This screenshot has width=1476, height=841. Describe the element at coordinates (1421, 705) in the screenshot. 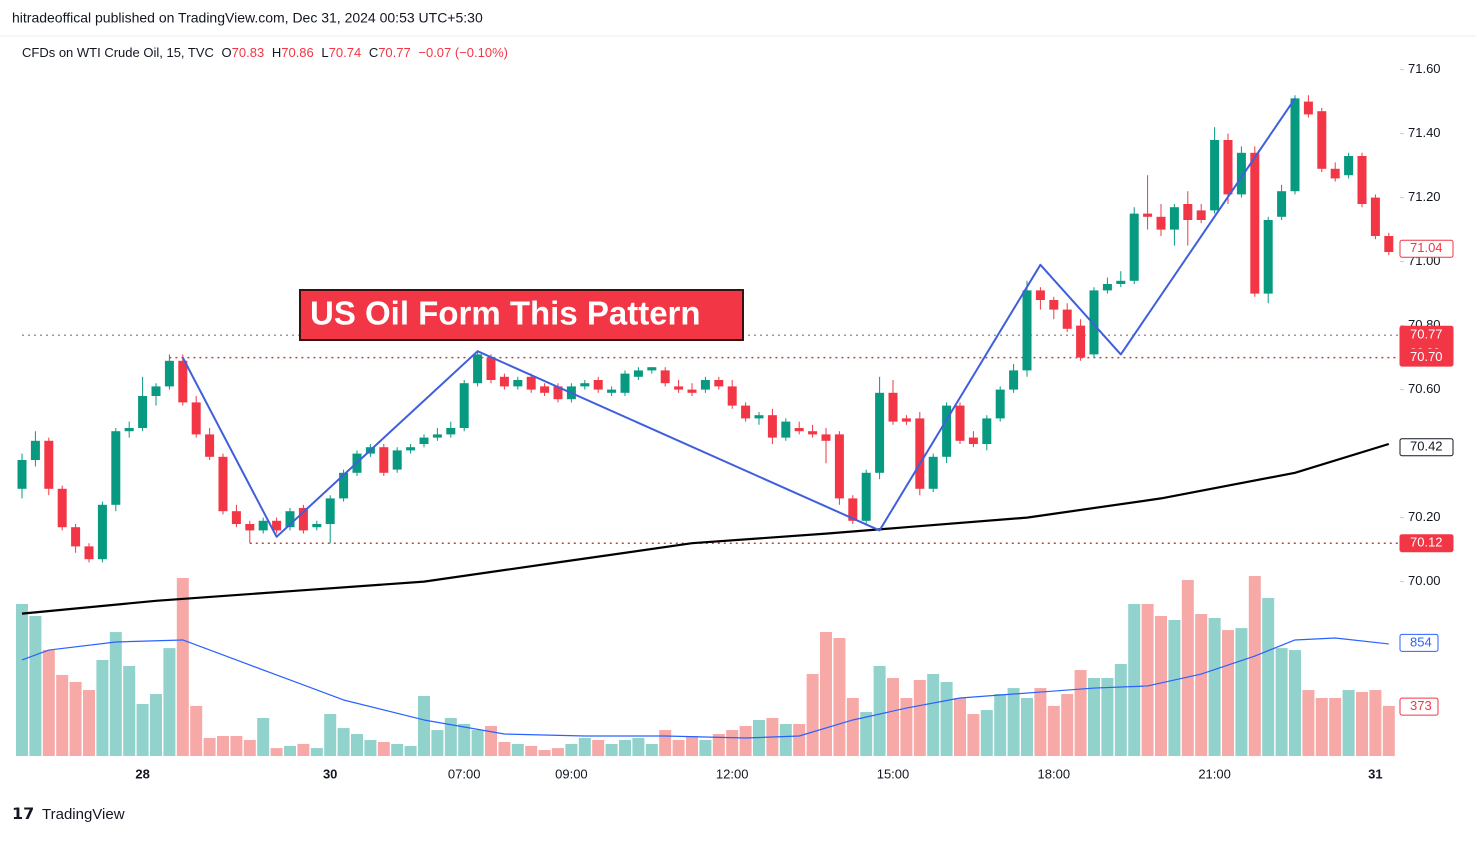

I see `volume-tag-label: 373` at that location.